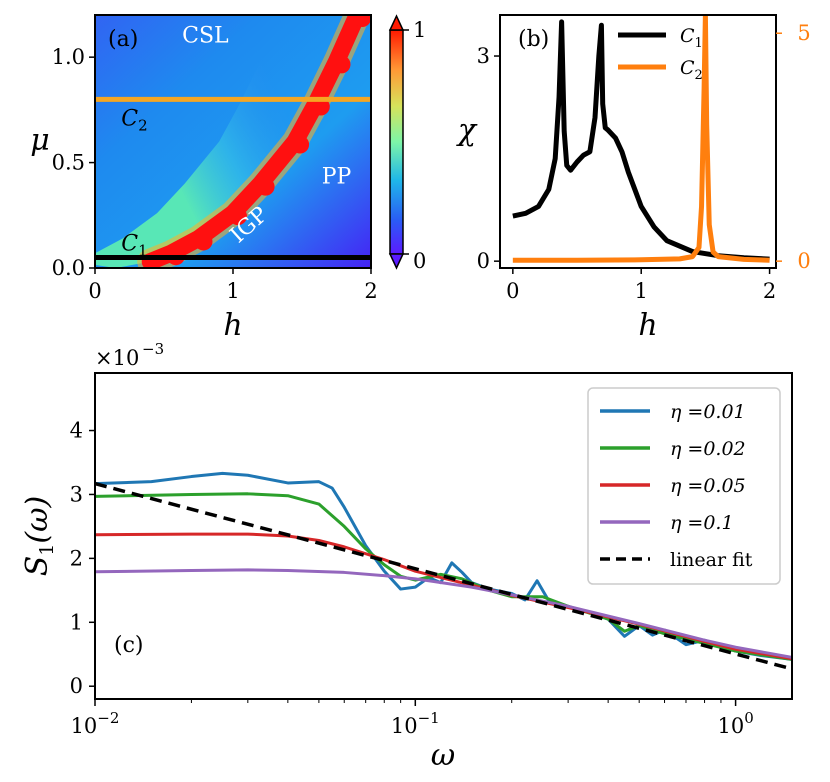 The height and width of the screenshot is (782, 830). Describe the element at coordinates (117, 358) in the screenshot. I see `y-multiplier-base: ×10` at that location.